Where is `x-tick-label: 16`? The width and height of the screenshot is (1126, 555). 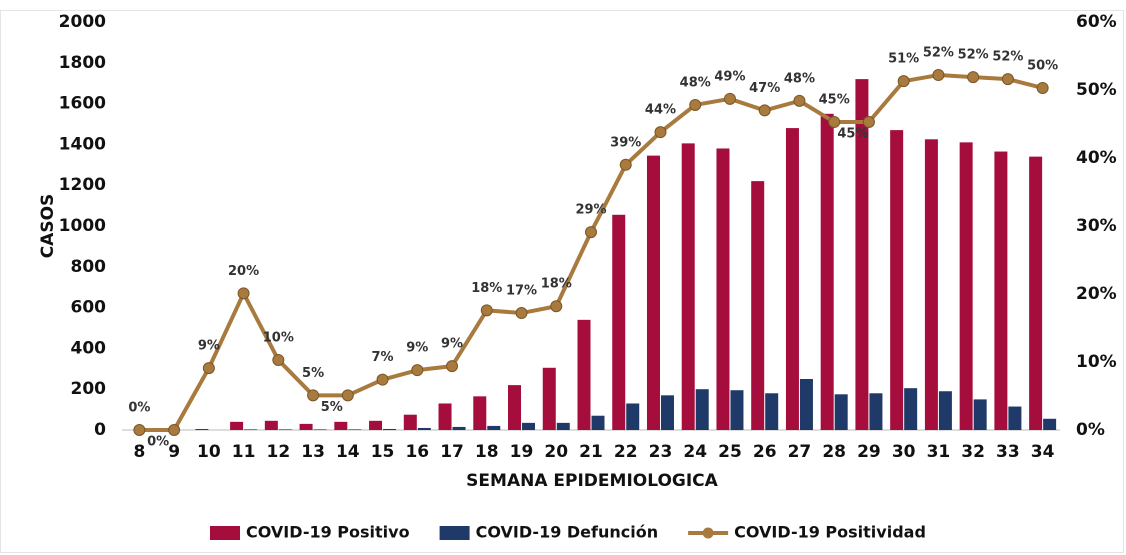
x-tick-label: 16 is located at coordinates (417, 452).